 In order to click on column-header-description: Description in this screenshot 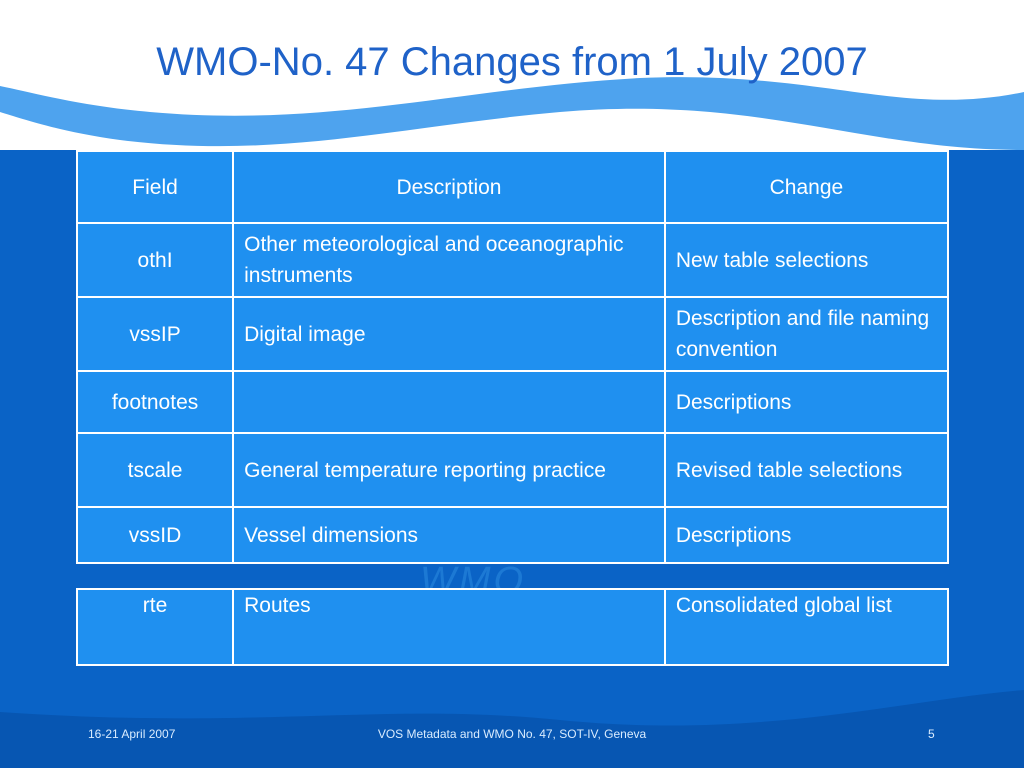, I will do `click(449, 187)`.